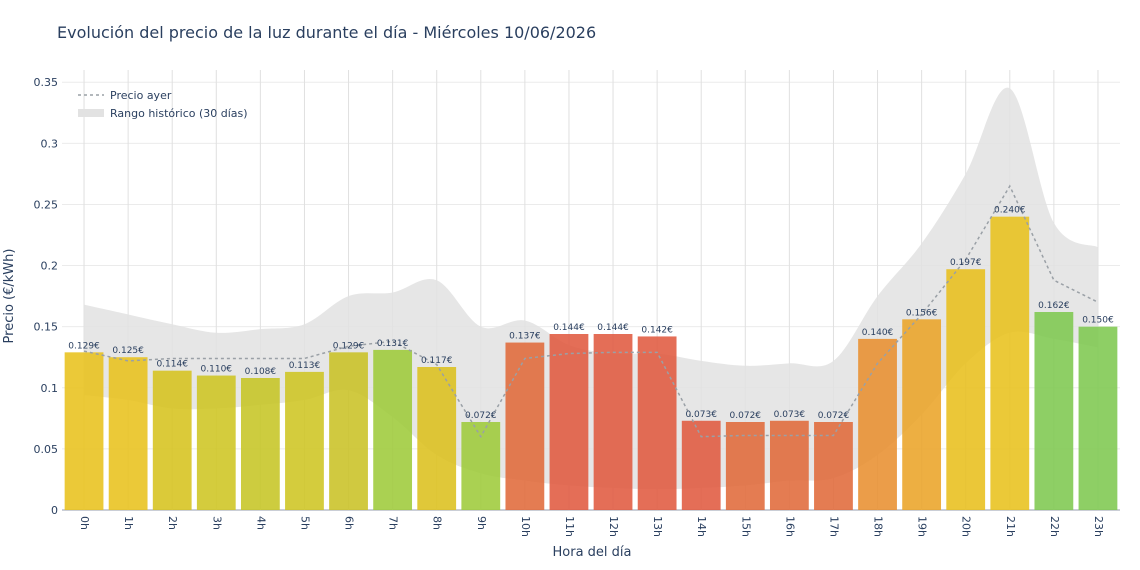 This screenshot has width=1140, height=570. What do you see at coordinates (437, 438) in the screenshot?
I see `bar-8h` at bounding box center [437, 438].